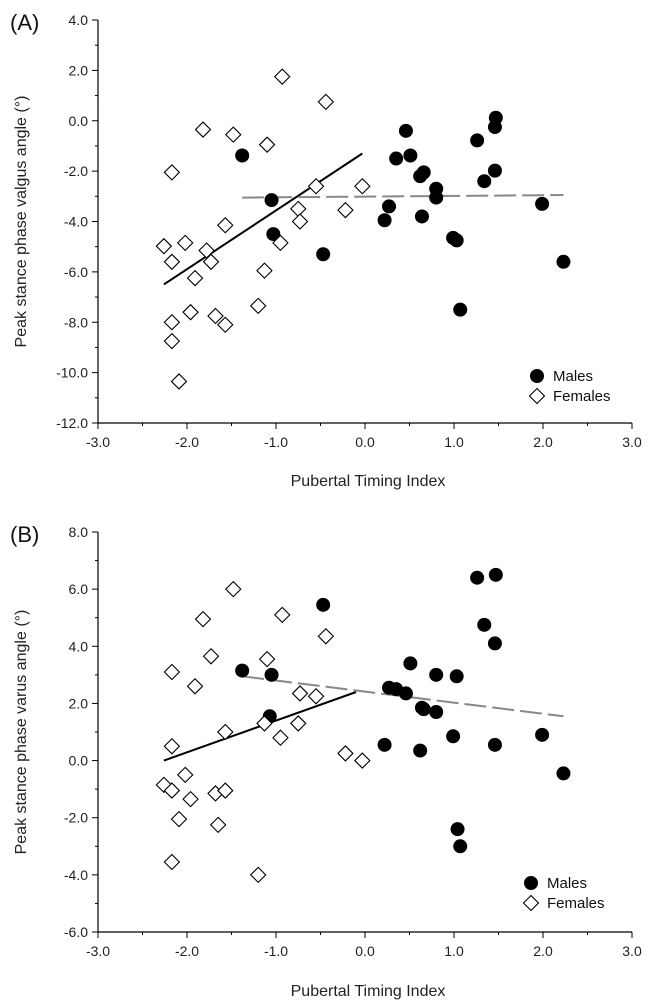  Describe the element at coordinates (537, 396) in the screenshot. I see `legend-female-marker` at that location.